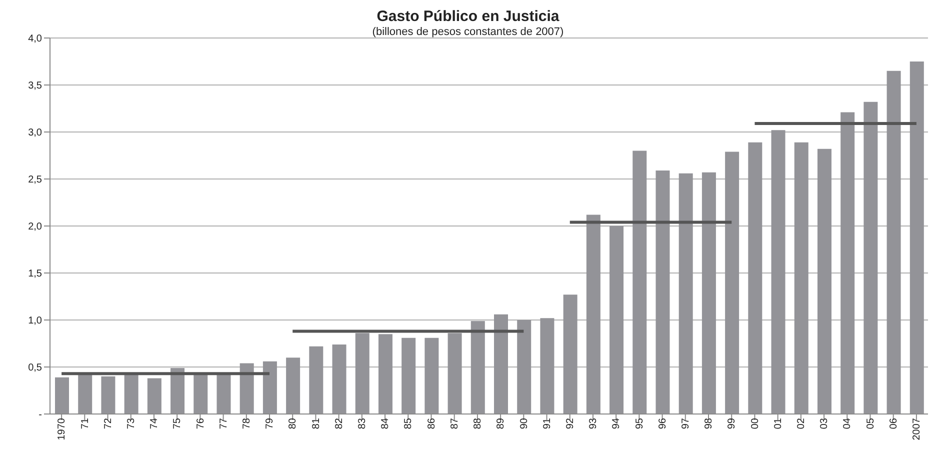  Describe the element at coordinates (293, 424) in the screenshot. I see `x-tick-label: 80` at that location.